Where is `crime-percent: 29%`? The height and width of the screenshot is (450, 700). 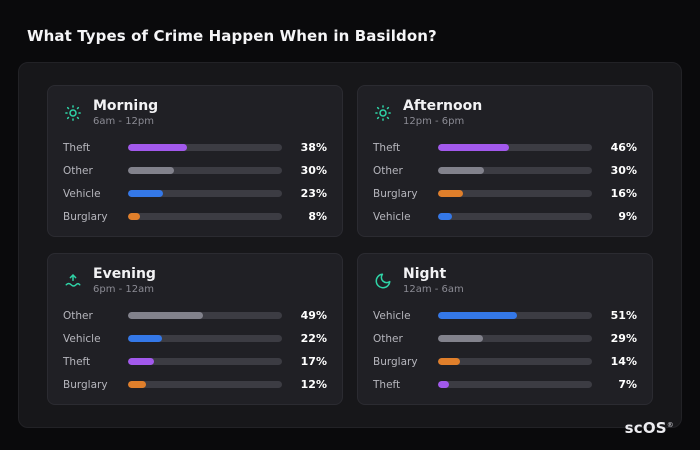 crime-percent: 29% is located at coordinates (623, 339).